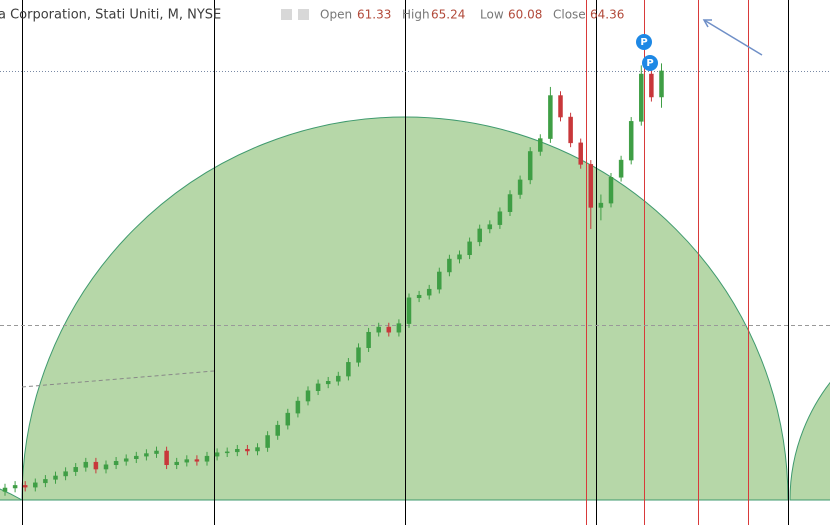 Image resolution: width=830 pixels, height=529 pixels. I want to click on arrow-line, so click(733, 37).